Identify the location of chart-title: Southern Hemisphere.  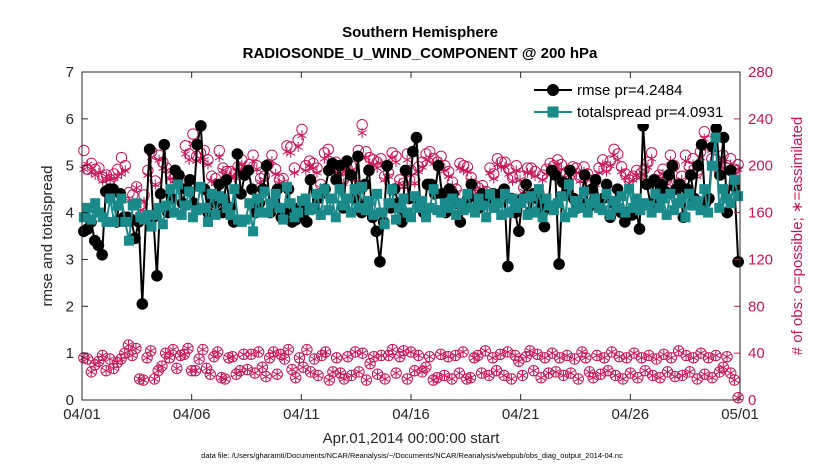
(420, 32).